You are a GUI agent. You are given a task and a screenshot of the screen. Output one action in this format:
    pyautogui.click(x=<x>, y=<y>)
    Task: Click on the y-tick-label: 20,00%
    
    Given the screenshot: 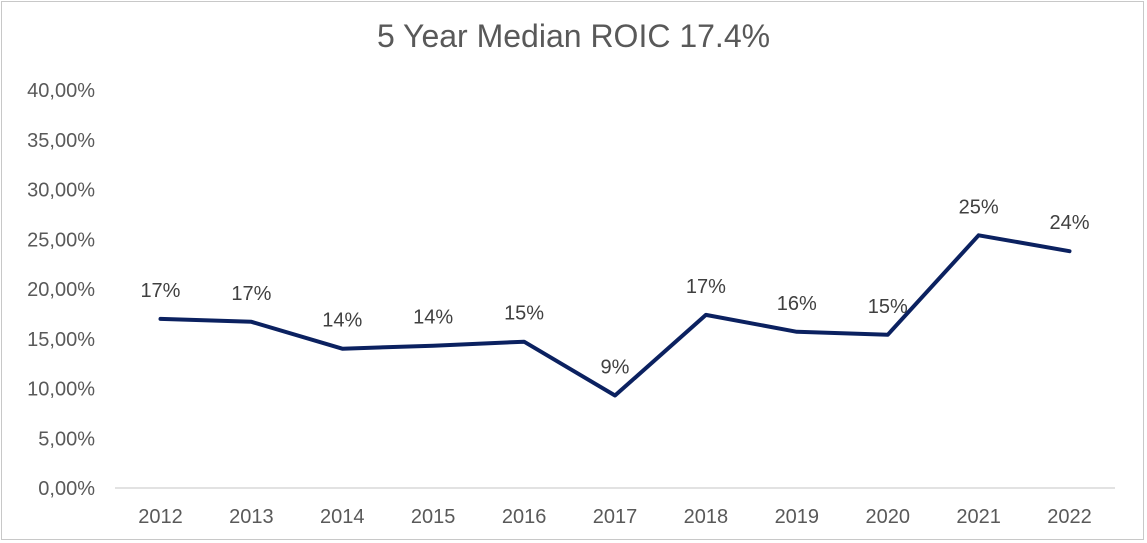 What is the action you would take?
    pyautogui.click(x=61, y=290)
    